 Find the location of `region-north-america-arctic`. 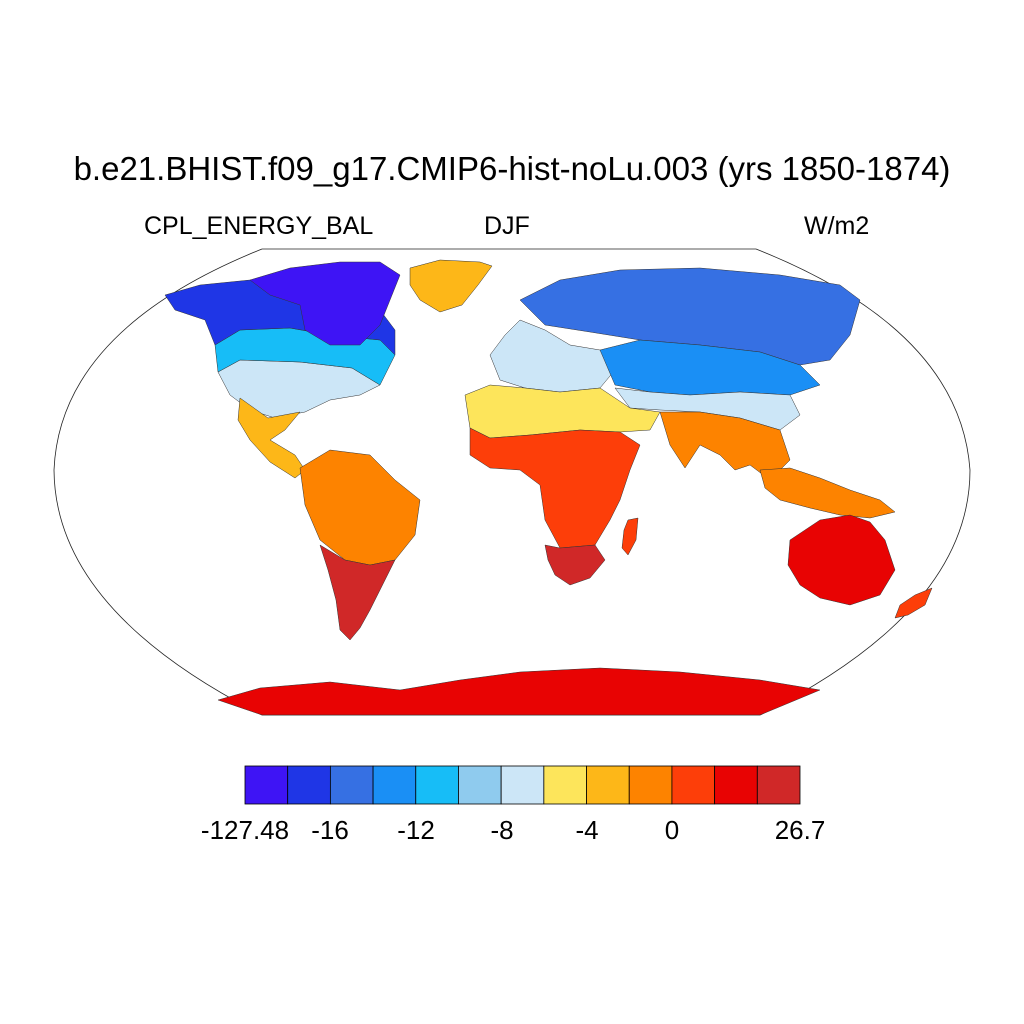

region-north-america-arctic is located at coordinates (325, 303).